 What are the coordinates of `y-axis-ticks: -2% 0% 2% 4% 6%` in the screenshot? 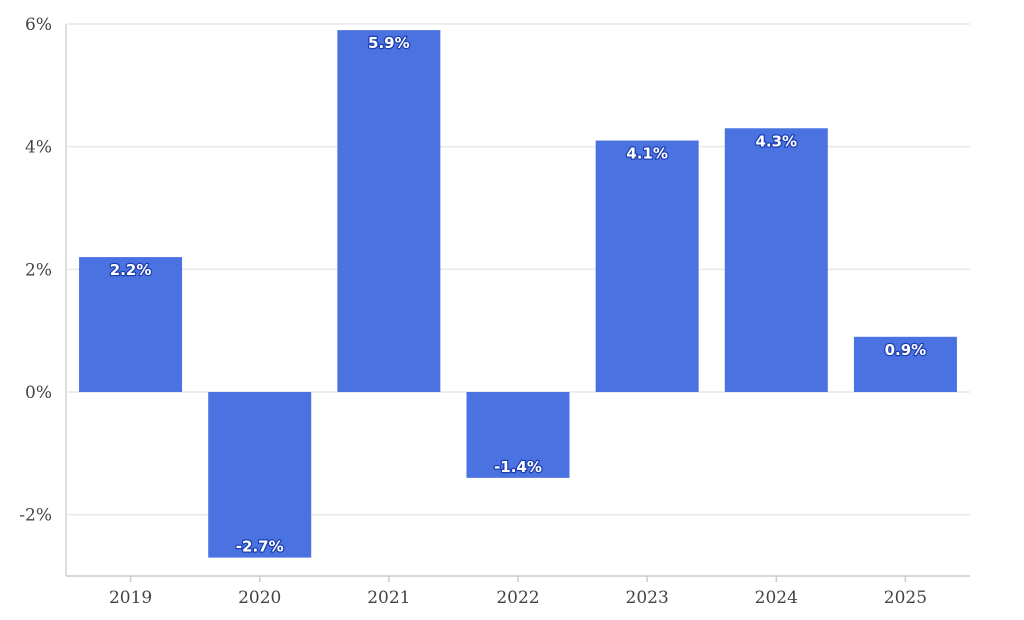 It's located at (35, 270).